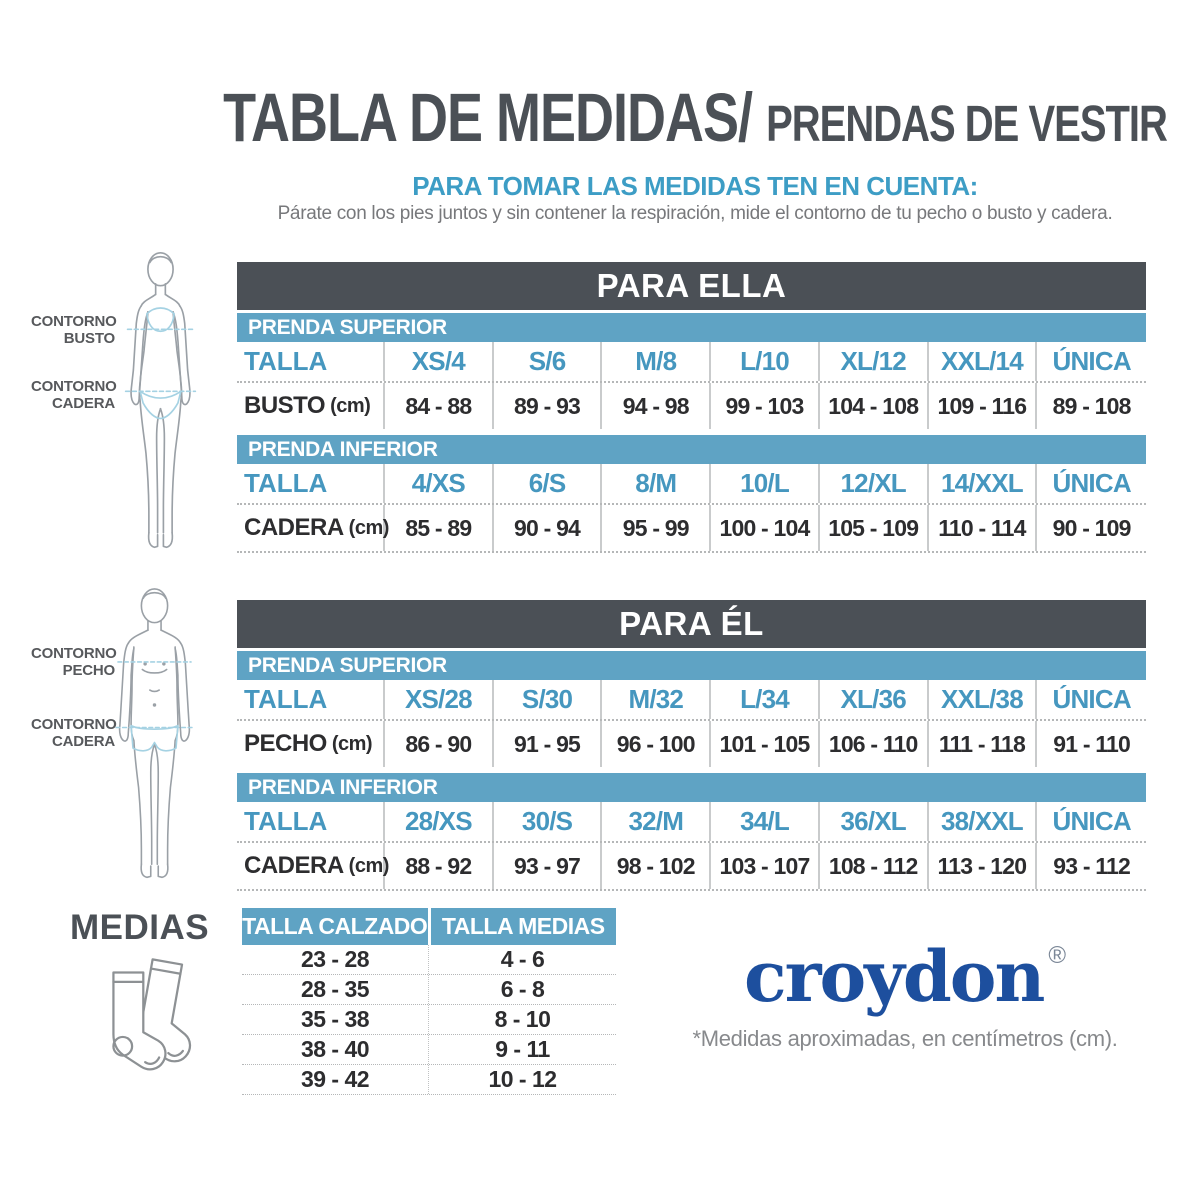  Describe the element at coordinates (439, 406) in the screenshot. I see `measure-cell: 84 - 88` at that location.